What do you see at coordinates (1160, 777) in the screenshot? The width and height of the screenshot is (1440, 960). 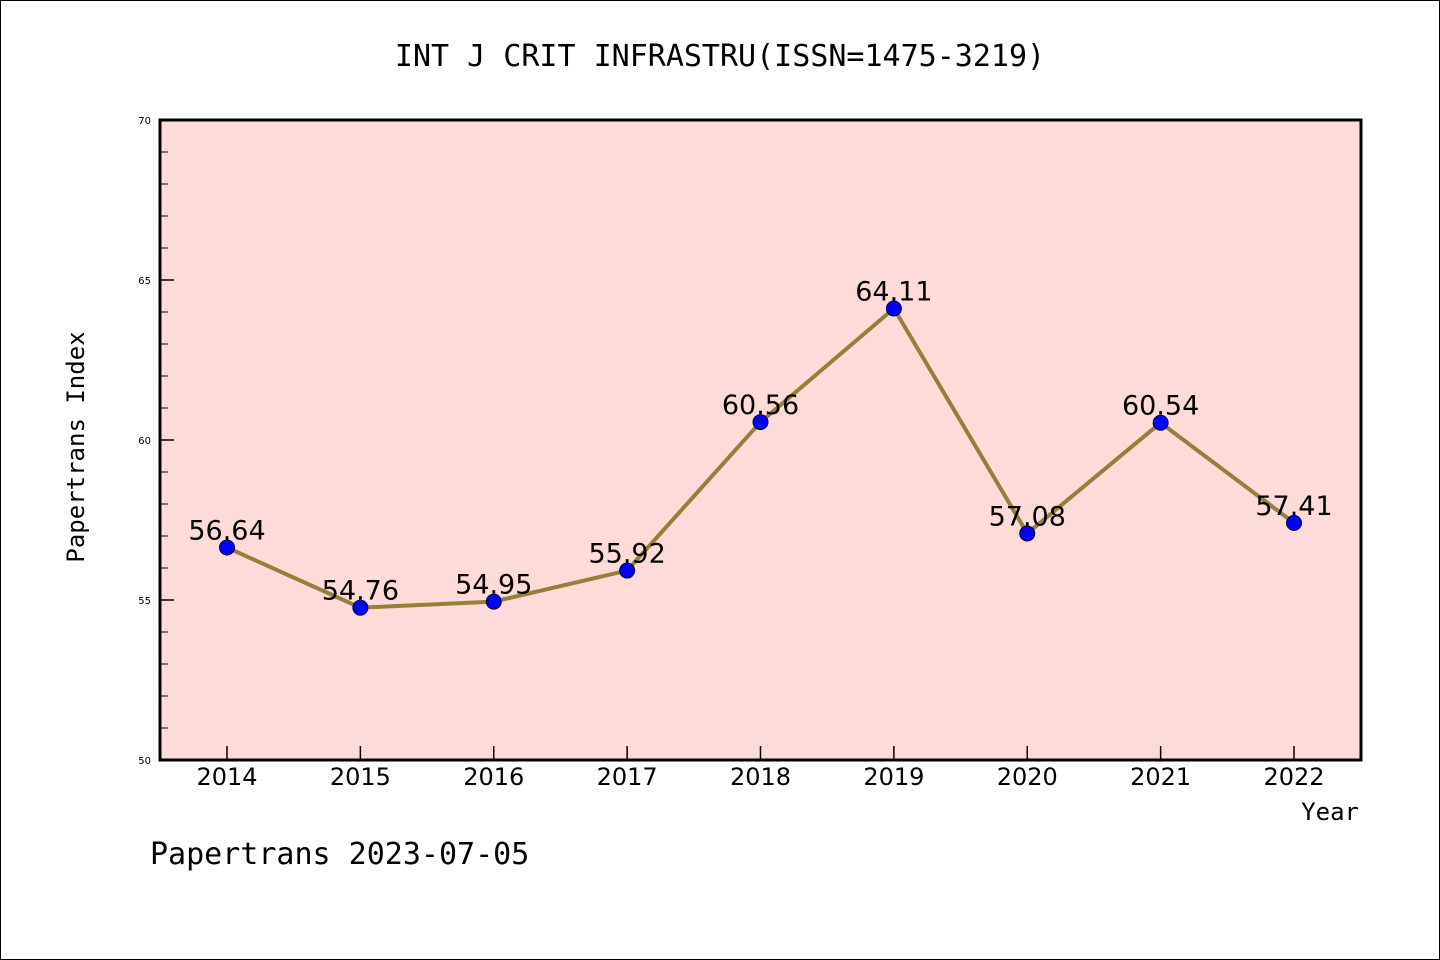 I see `x-tick-label: 2021` at bounding box center [1160, 777].